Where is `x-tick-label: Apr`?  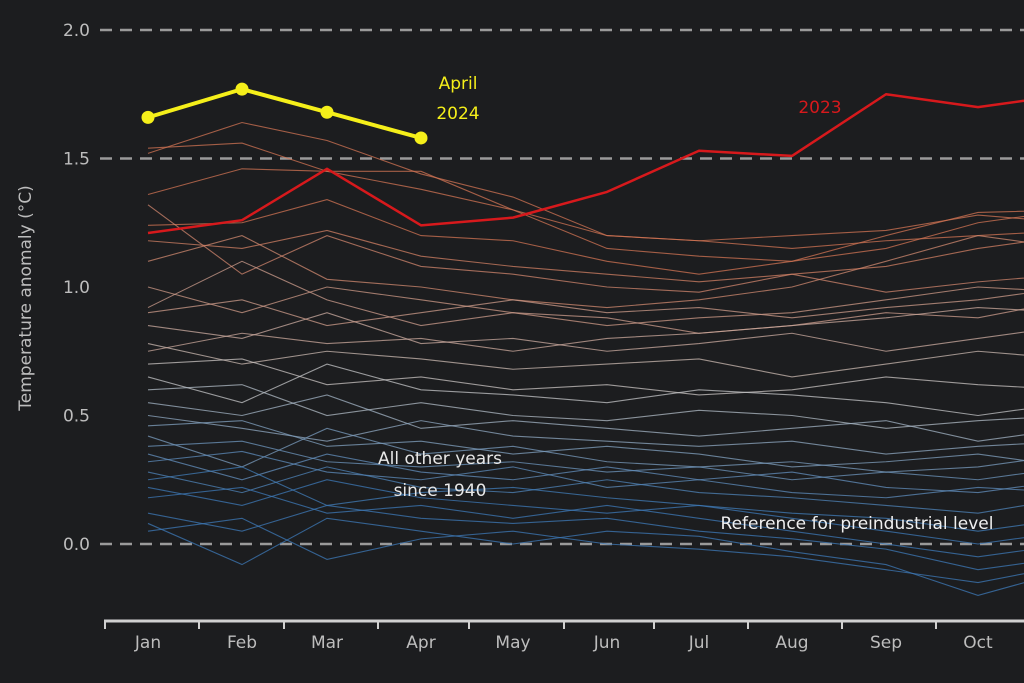
x-tick-label: Apr is located at coordinates (420, 643).